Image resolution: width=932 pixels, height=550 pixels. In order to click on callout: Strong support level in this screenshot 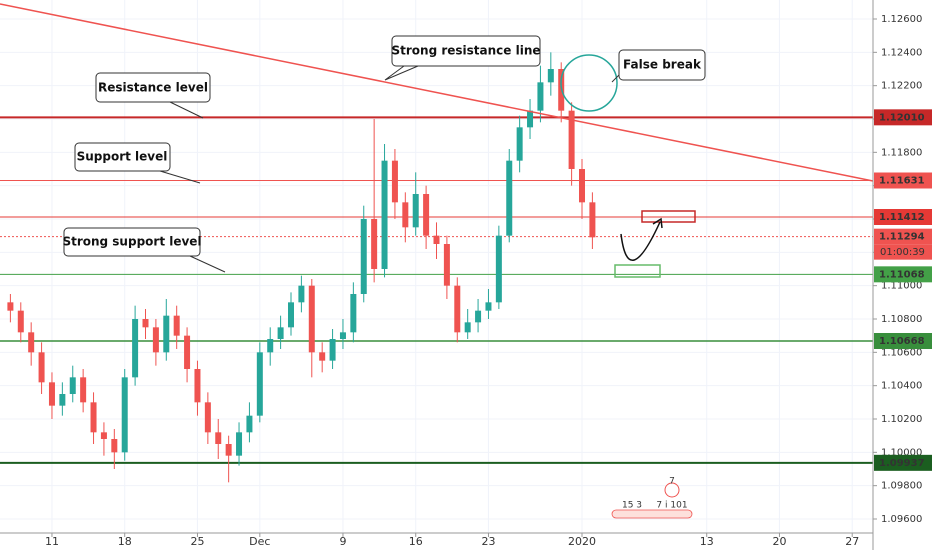, I will do `click(144, 250)`.